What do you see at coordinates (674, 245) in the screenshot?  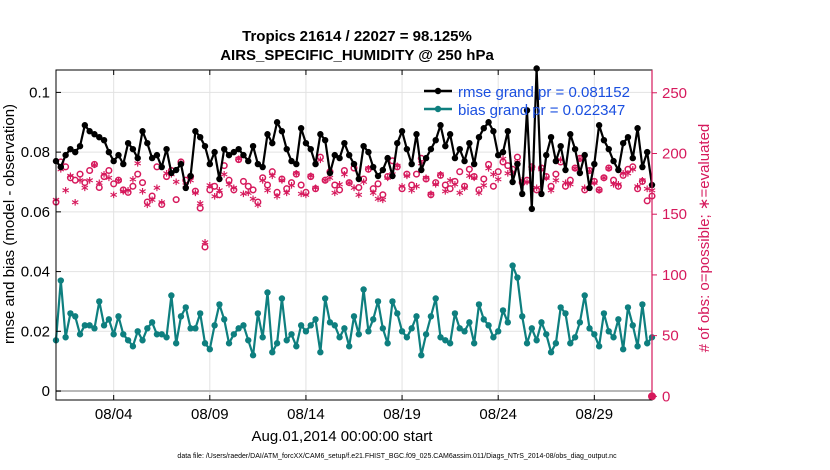 I see `y-right-tick-labels: 0 50 100 150 200 250` at bounding box center [674, 245].